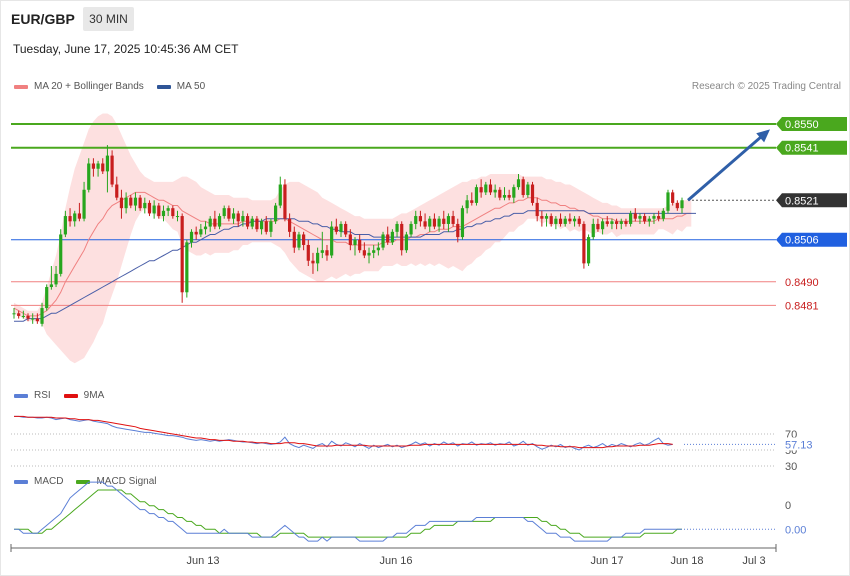 This screenshot has width=850, height=576. Describe the element at coordinates (811, 239) in the screenshot. I see `level-tag-0.8506` at that location.